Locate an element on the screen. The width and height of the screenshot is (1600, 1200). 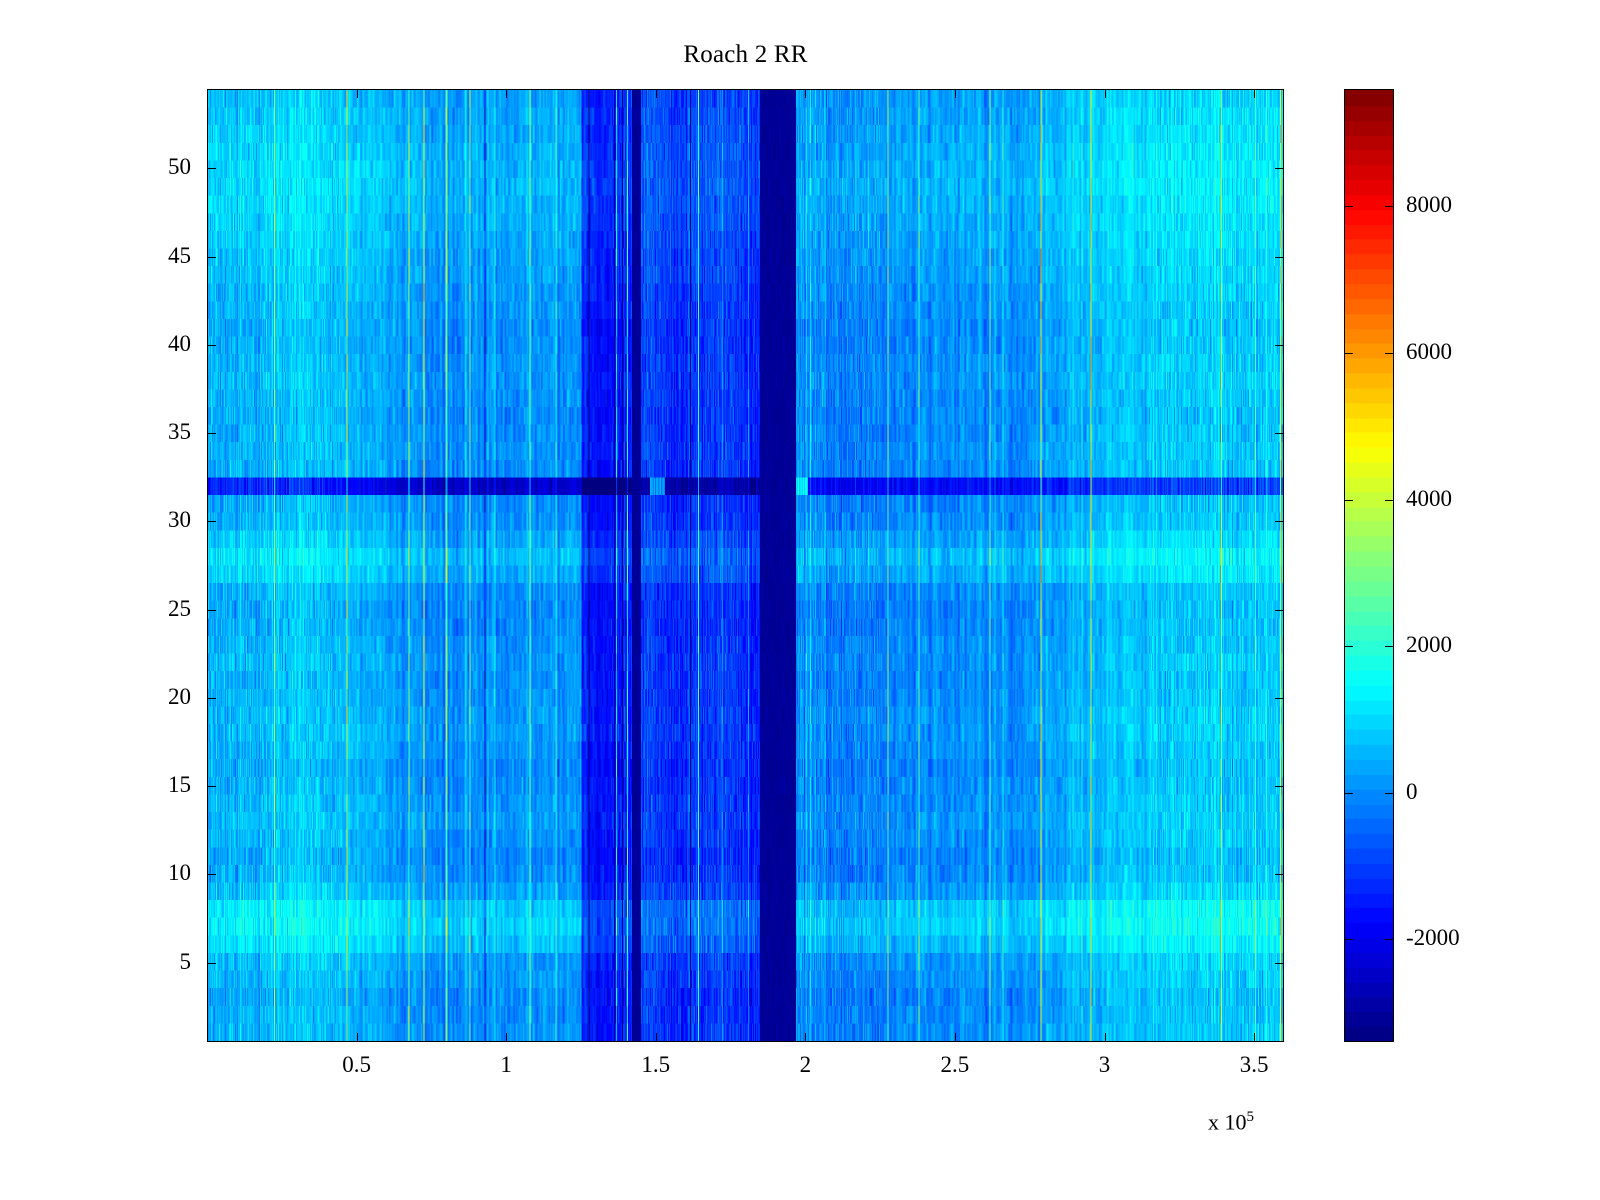
y-axis-tick-label: 45 is located at coordinates (179, 255).